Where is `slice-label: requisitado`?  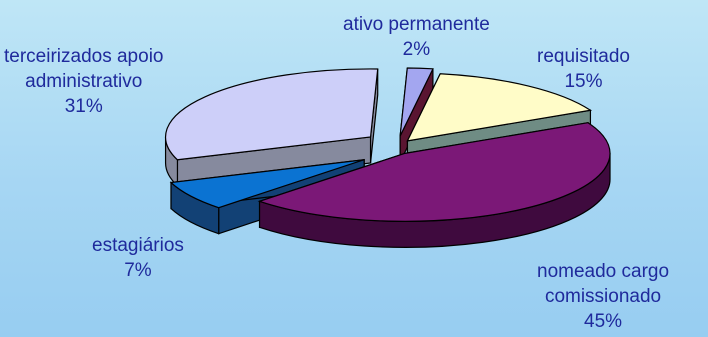
slice-label: requisitado is located at coordinates (583, 56).